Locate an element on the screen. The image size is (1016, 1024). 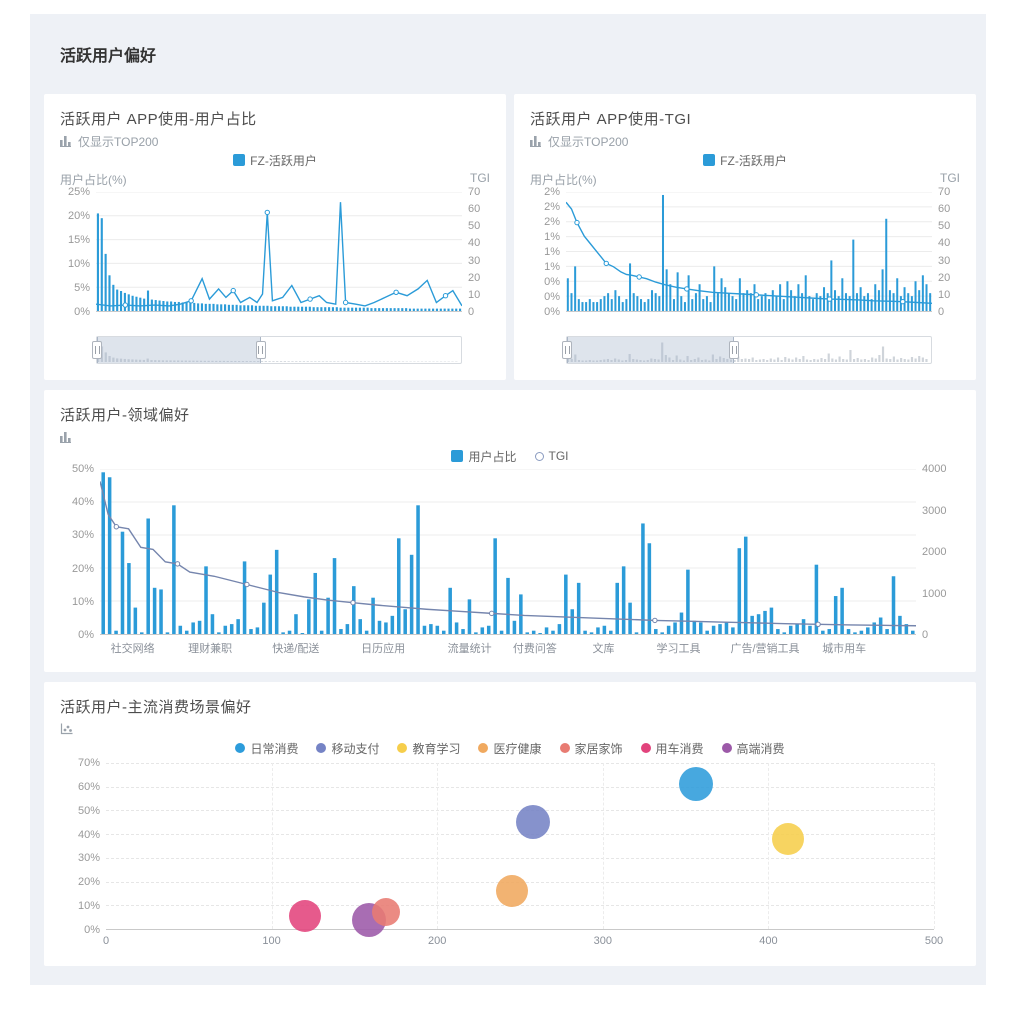
axis-tick-label: 4000 is located at coordinates (934, 469).